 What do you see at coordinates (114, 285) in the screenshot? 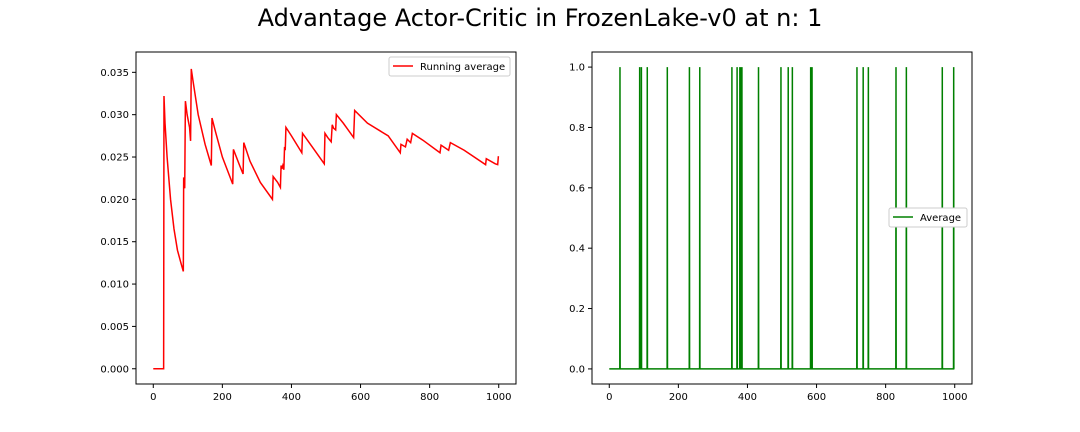
I see `left-y-tick-label: 0.010` at bounding box center [114, 285].